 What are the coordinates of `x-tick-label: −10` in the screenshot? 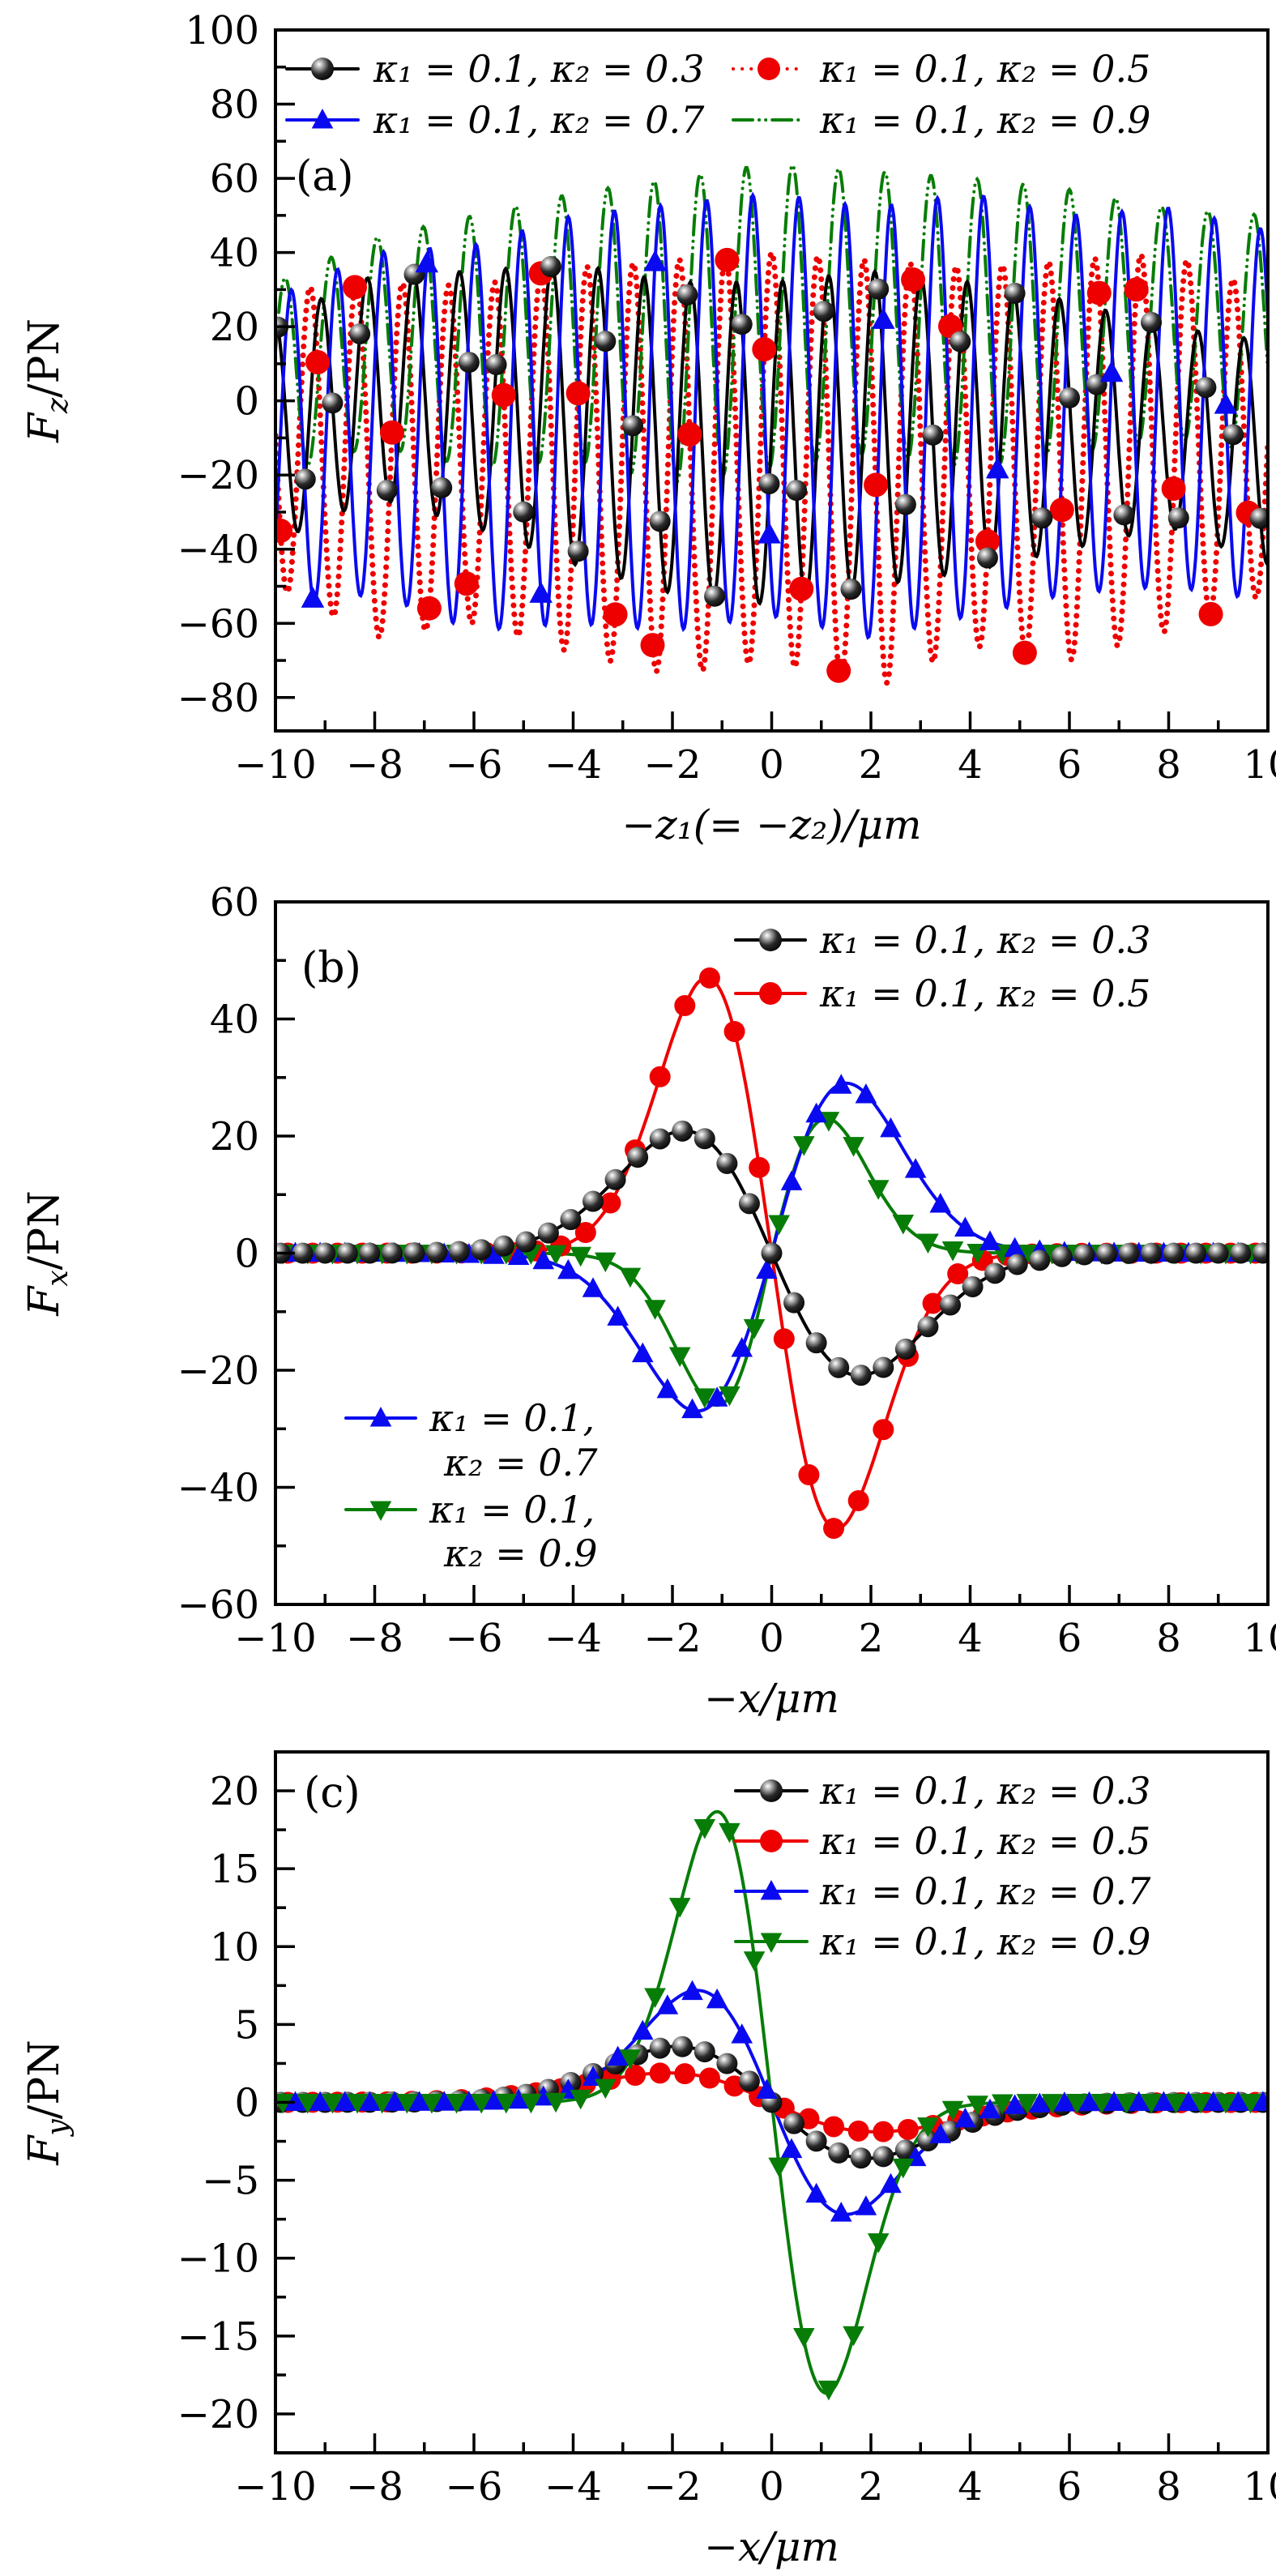 It's located at (275, 1638).